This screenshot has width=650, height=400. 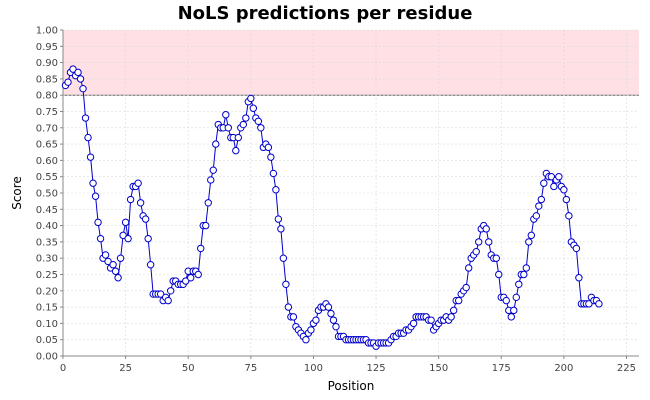 I want to click on x-tick-label: 225, so click(x=626, y=368).